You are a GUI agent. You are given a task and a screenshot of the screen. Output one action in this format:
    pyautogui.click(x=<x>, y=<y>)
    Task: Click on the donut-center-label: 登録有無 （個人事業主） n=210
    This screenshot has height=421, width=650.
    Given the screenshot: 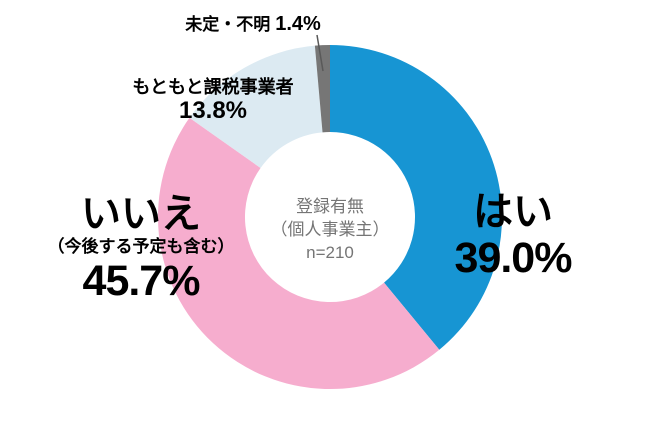 What is the action you would take?
    pyautogui.click(x=330, y=229)
    